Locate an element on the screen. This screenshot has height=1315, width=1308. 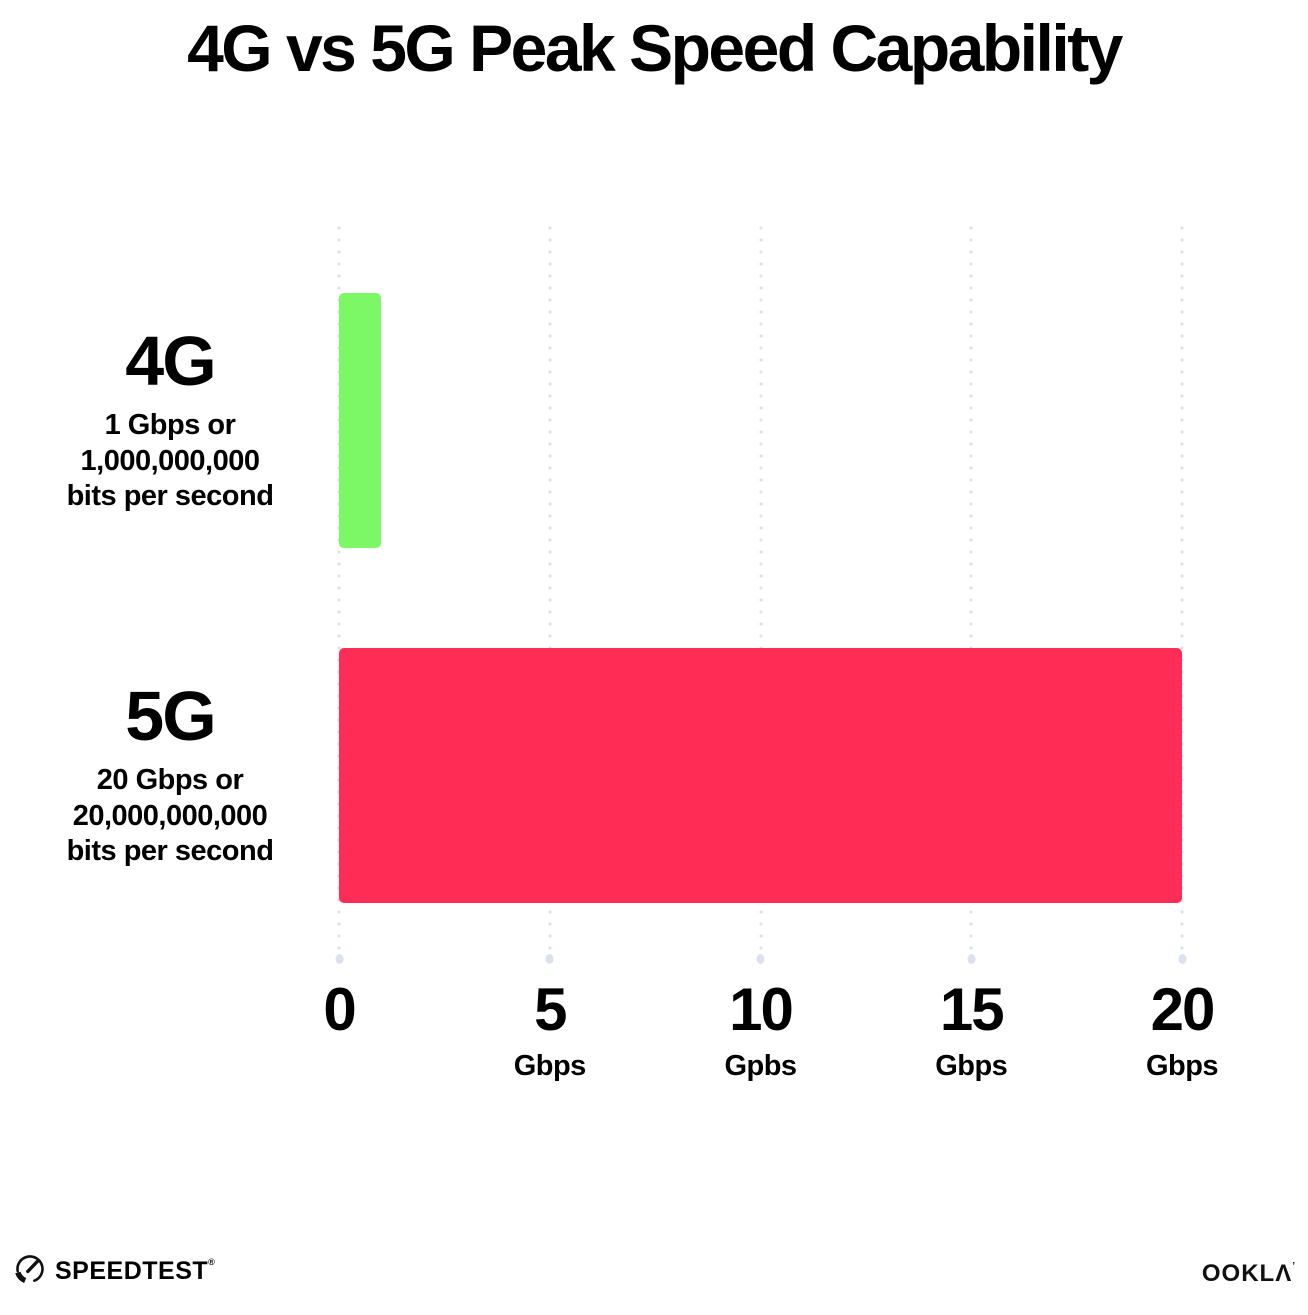
x-tick-10: 10 Gpbs is located at coordinates (760, 1029).